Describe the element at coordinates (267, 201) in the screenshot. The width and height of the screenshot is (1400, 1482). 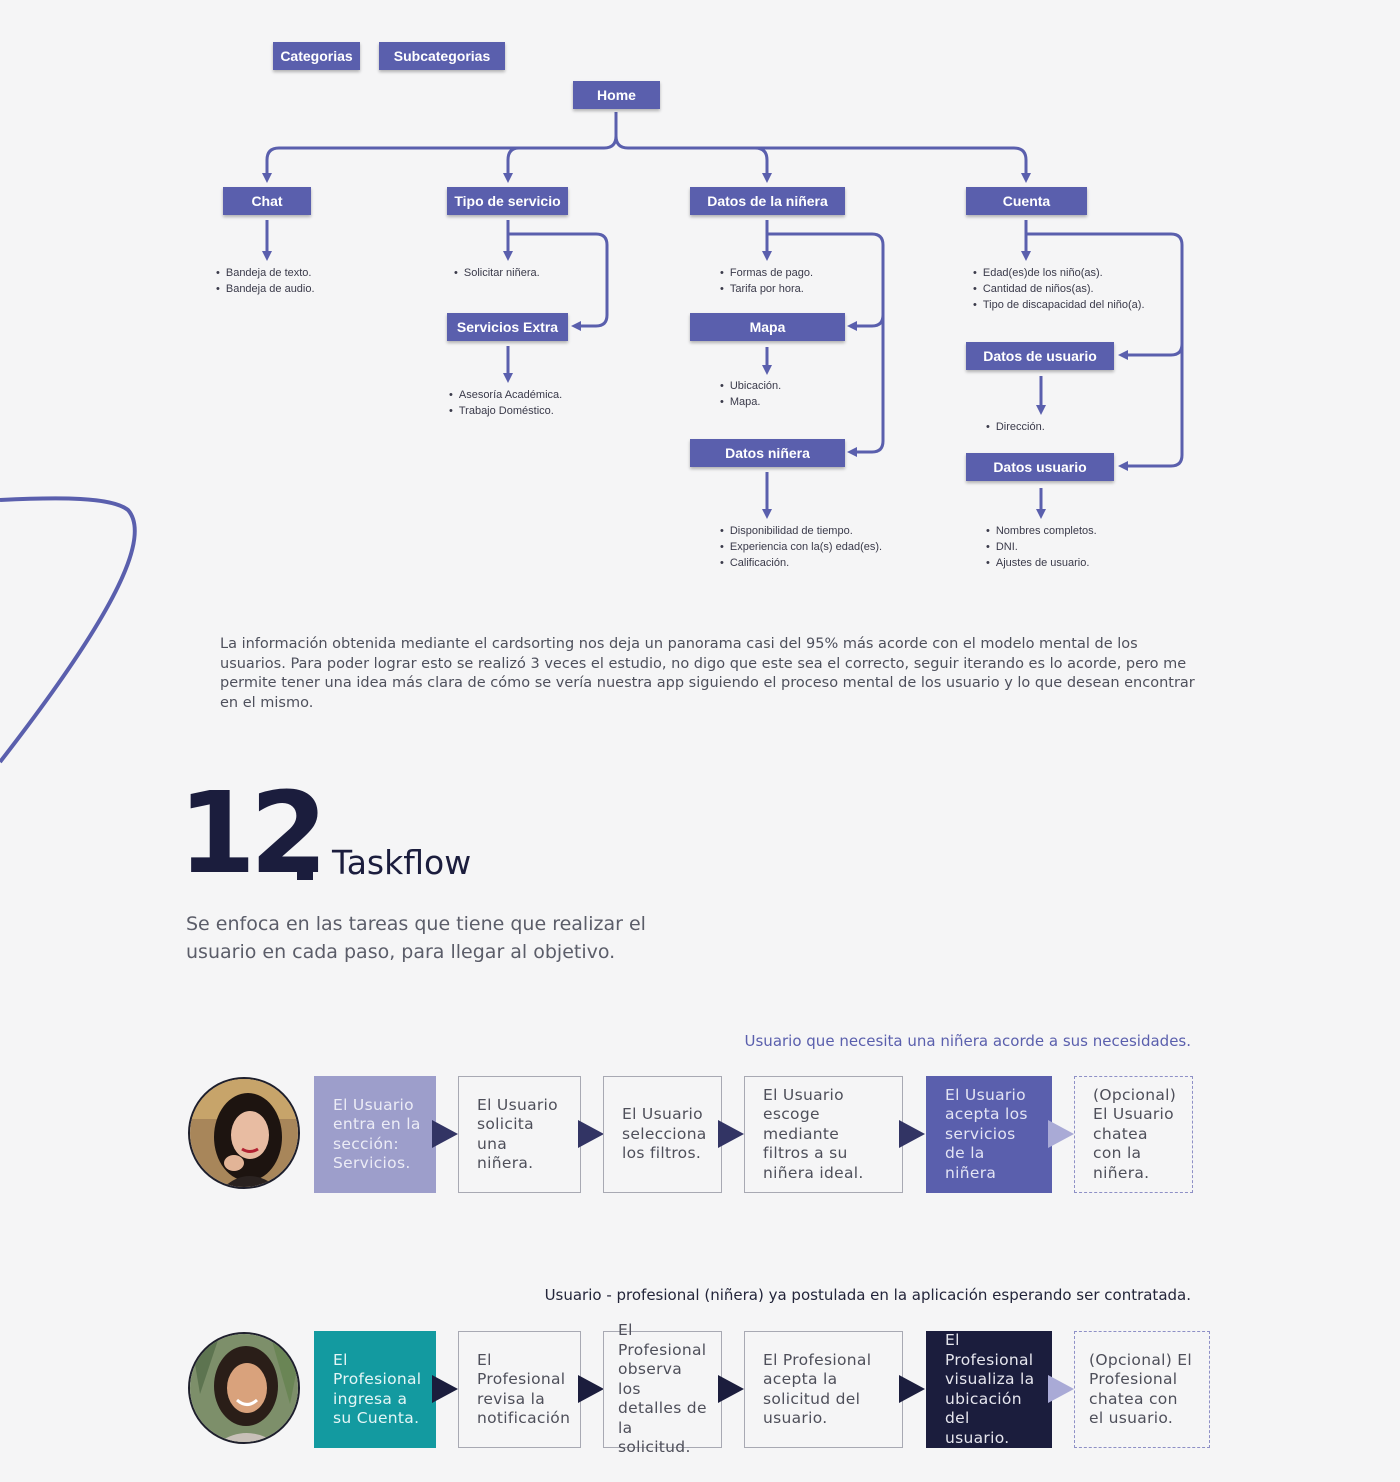
I see `node-chat: Chat` at that location.